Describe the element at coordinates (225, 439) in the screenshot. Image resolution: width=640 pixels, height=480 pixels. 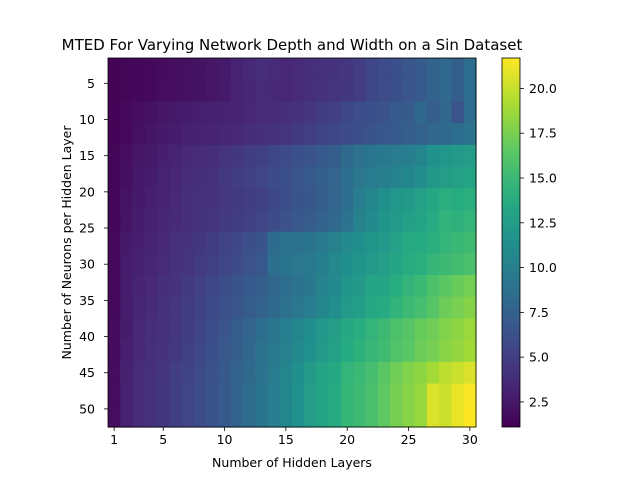
I see `x-tick-label: 10` at that location.